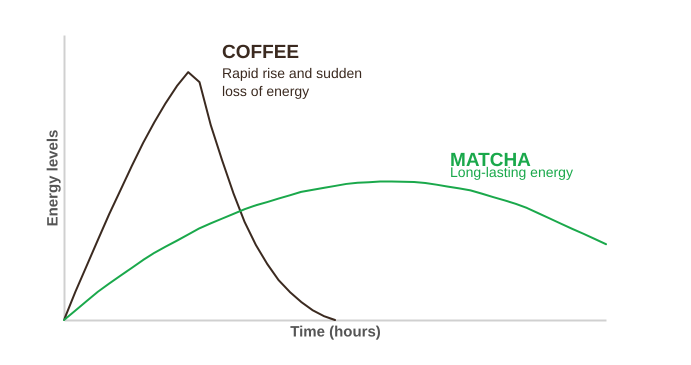  I want to click on annotation: Rapid rise and sudden loss of energy, so click(292, 82).